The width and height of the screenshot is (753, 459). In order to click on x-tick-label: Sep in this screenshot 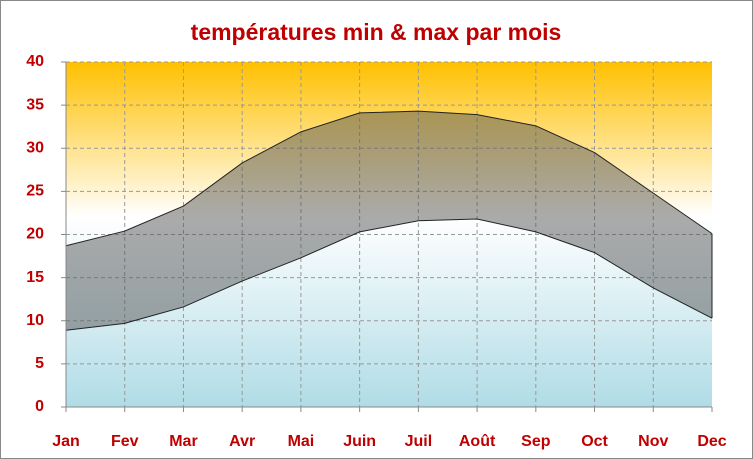, I will do `click(536, 441)`.